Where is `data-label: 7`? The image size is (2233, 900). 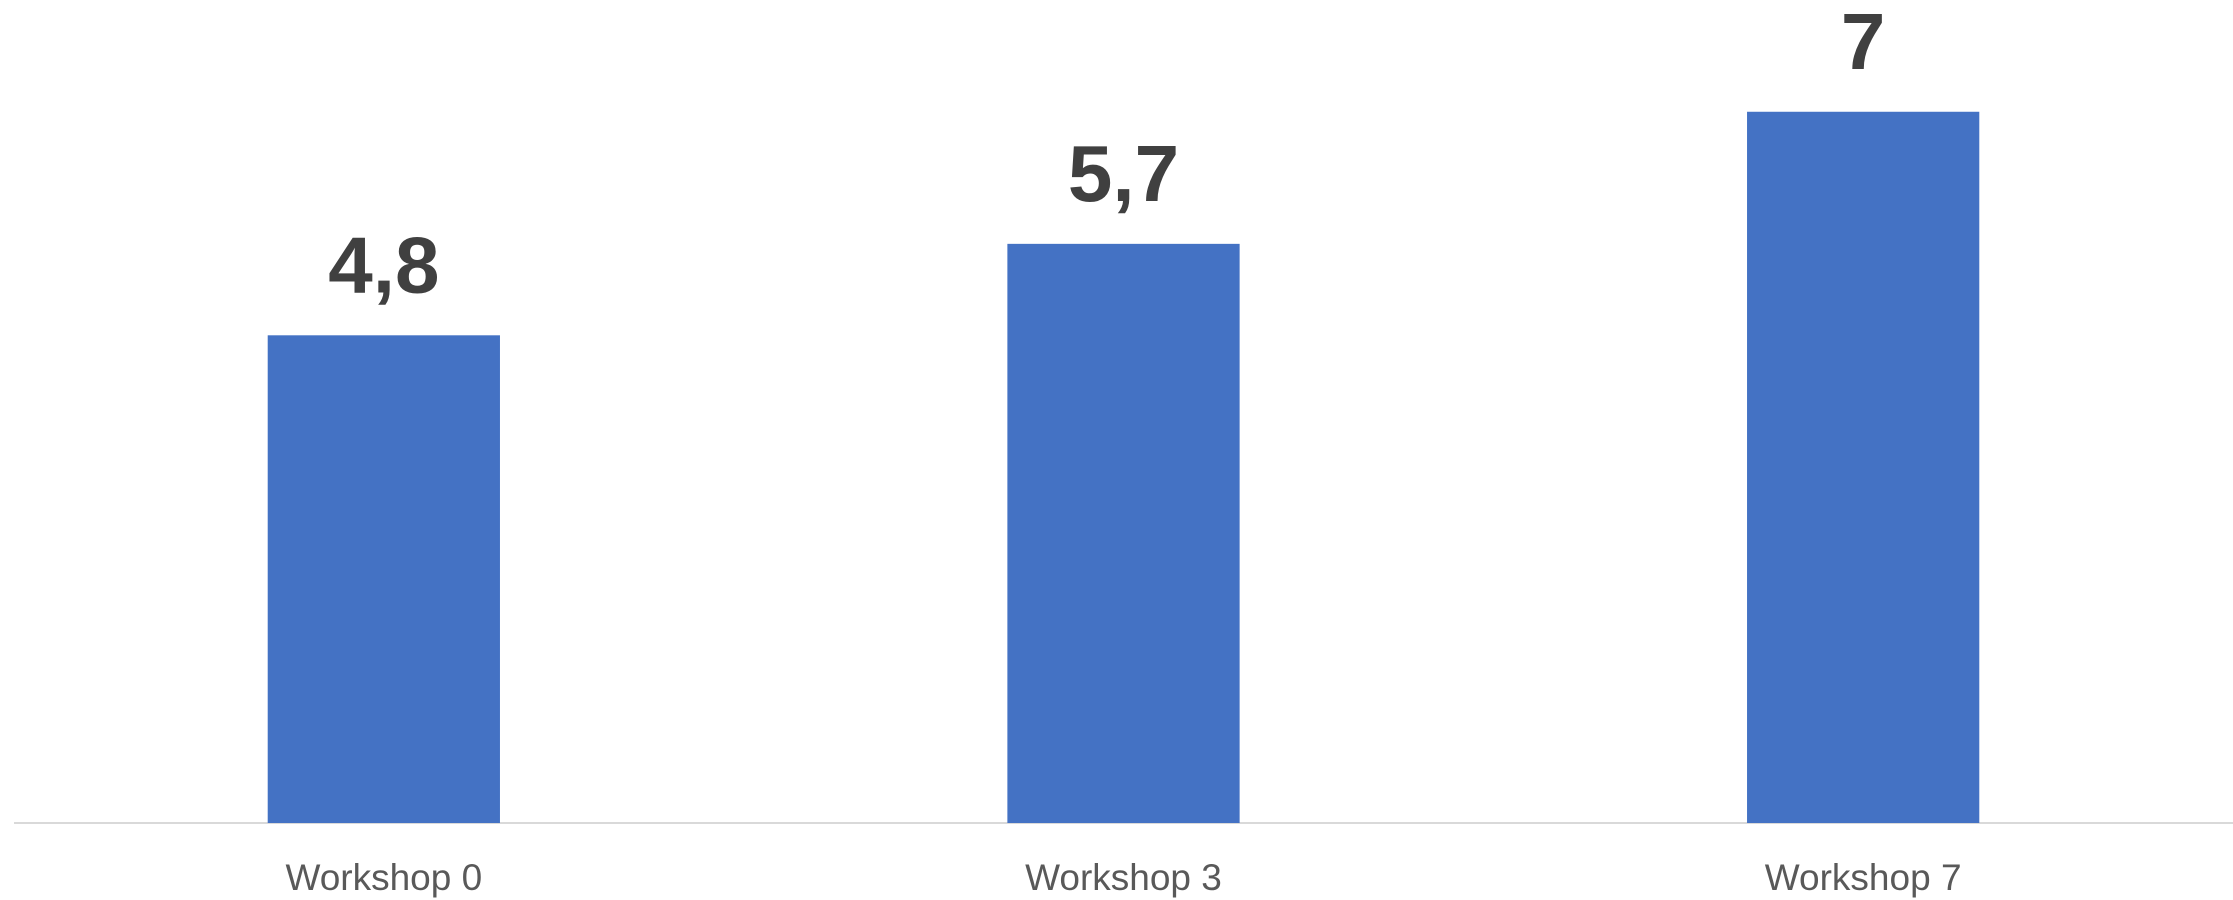
data-label: 7 is located at coordinates (1863, 43).